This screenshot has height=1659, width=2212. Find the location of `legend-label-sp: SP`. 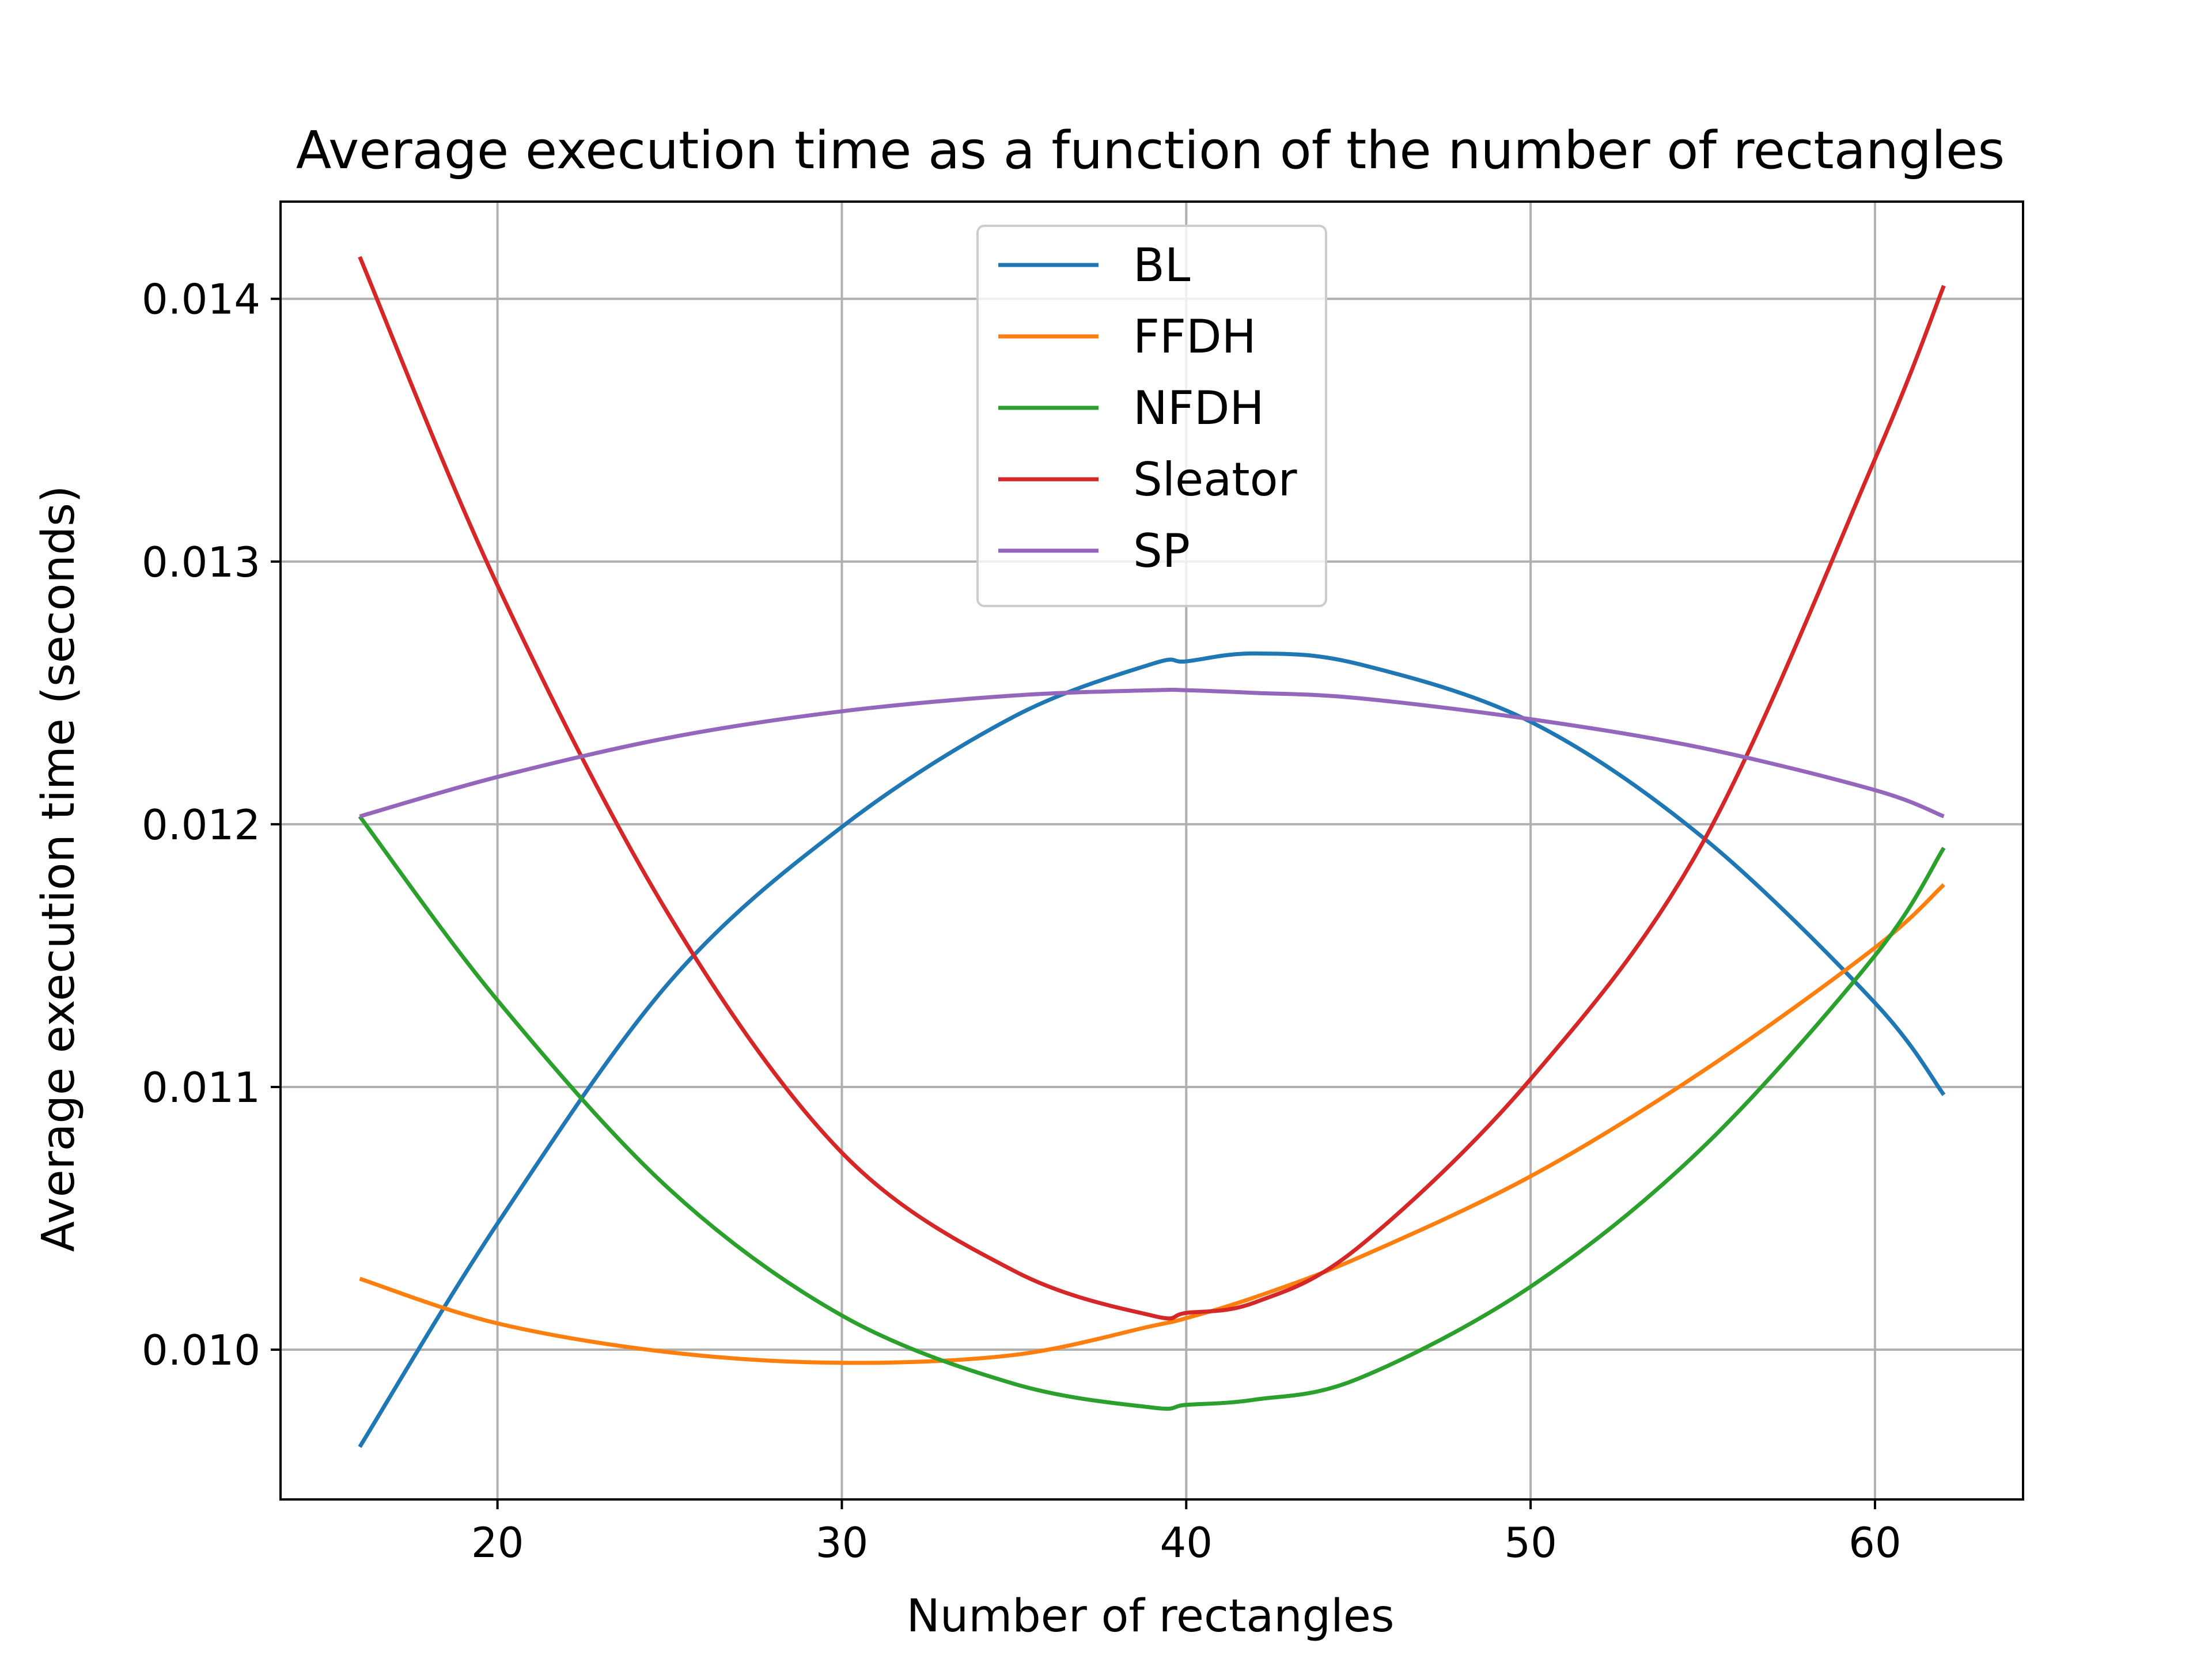

legend-label-sp: SP is located at coordinates (1161, 551).